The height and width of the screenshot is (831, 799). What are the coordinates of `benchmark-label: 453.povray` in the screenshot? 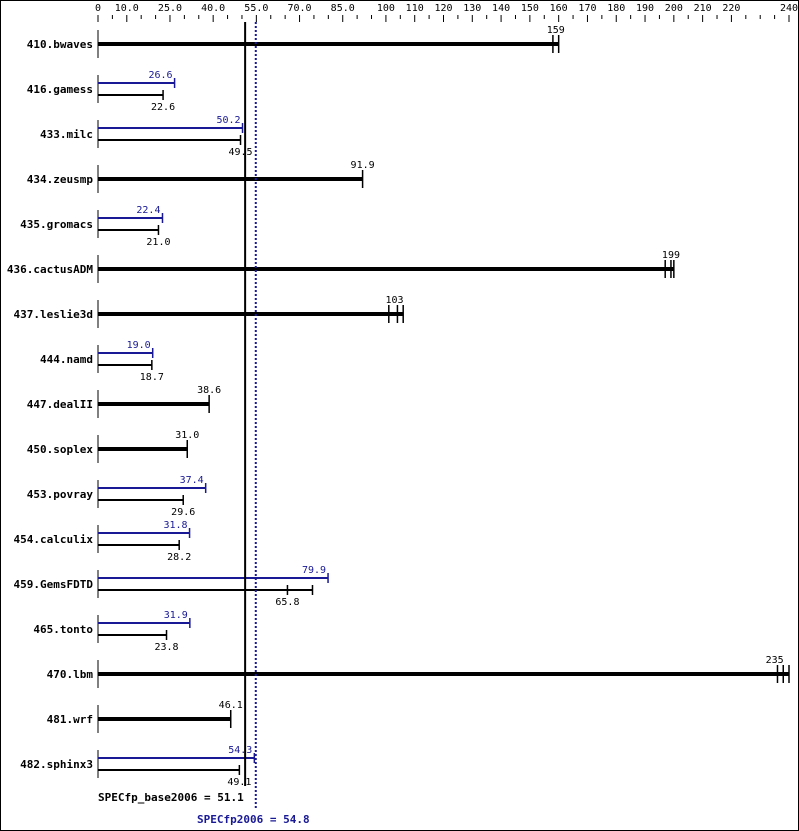 It's located at (60, 494).